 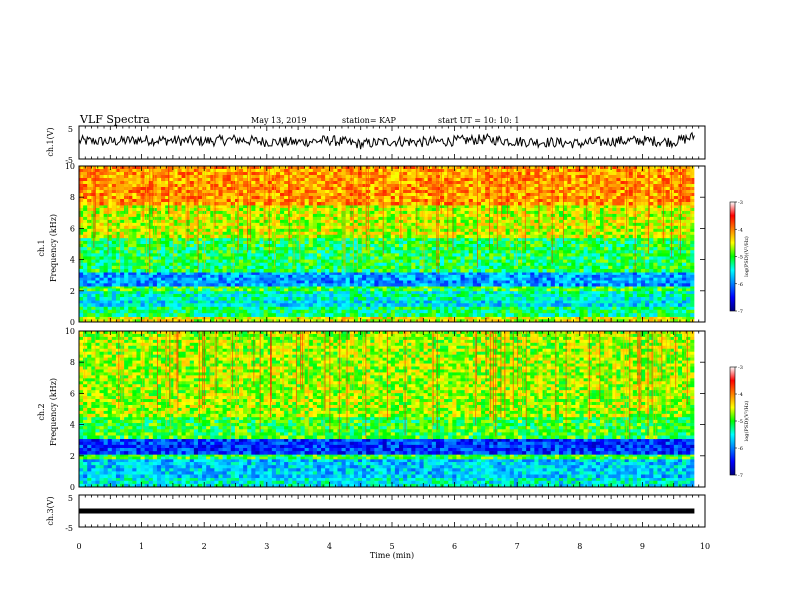 What do you see at coordinates (392, 555) in the screenshot?
I see `x-axis-label: Time (min)` at bounding box center [392, 555].